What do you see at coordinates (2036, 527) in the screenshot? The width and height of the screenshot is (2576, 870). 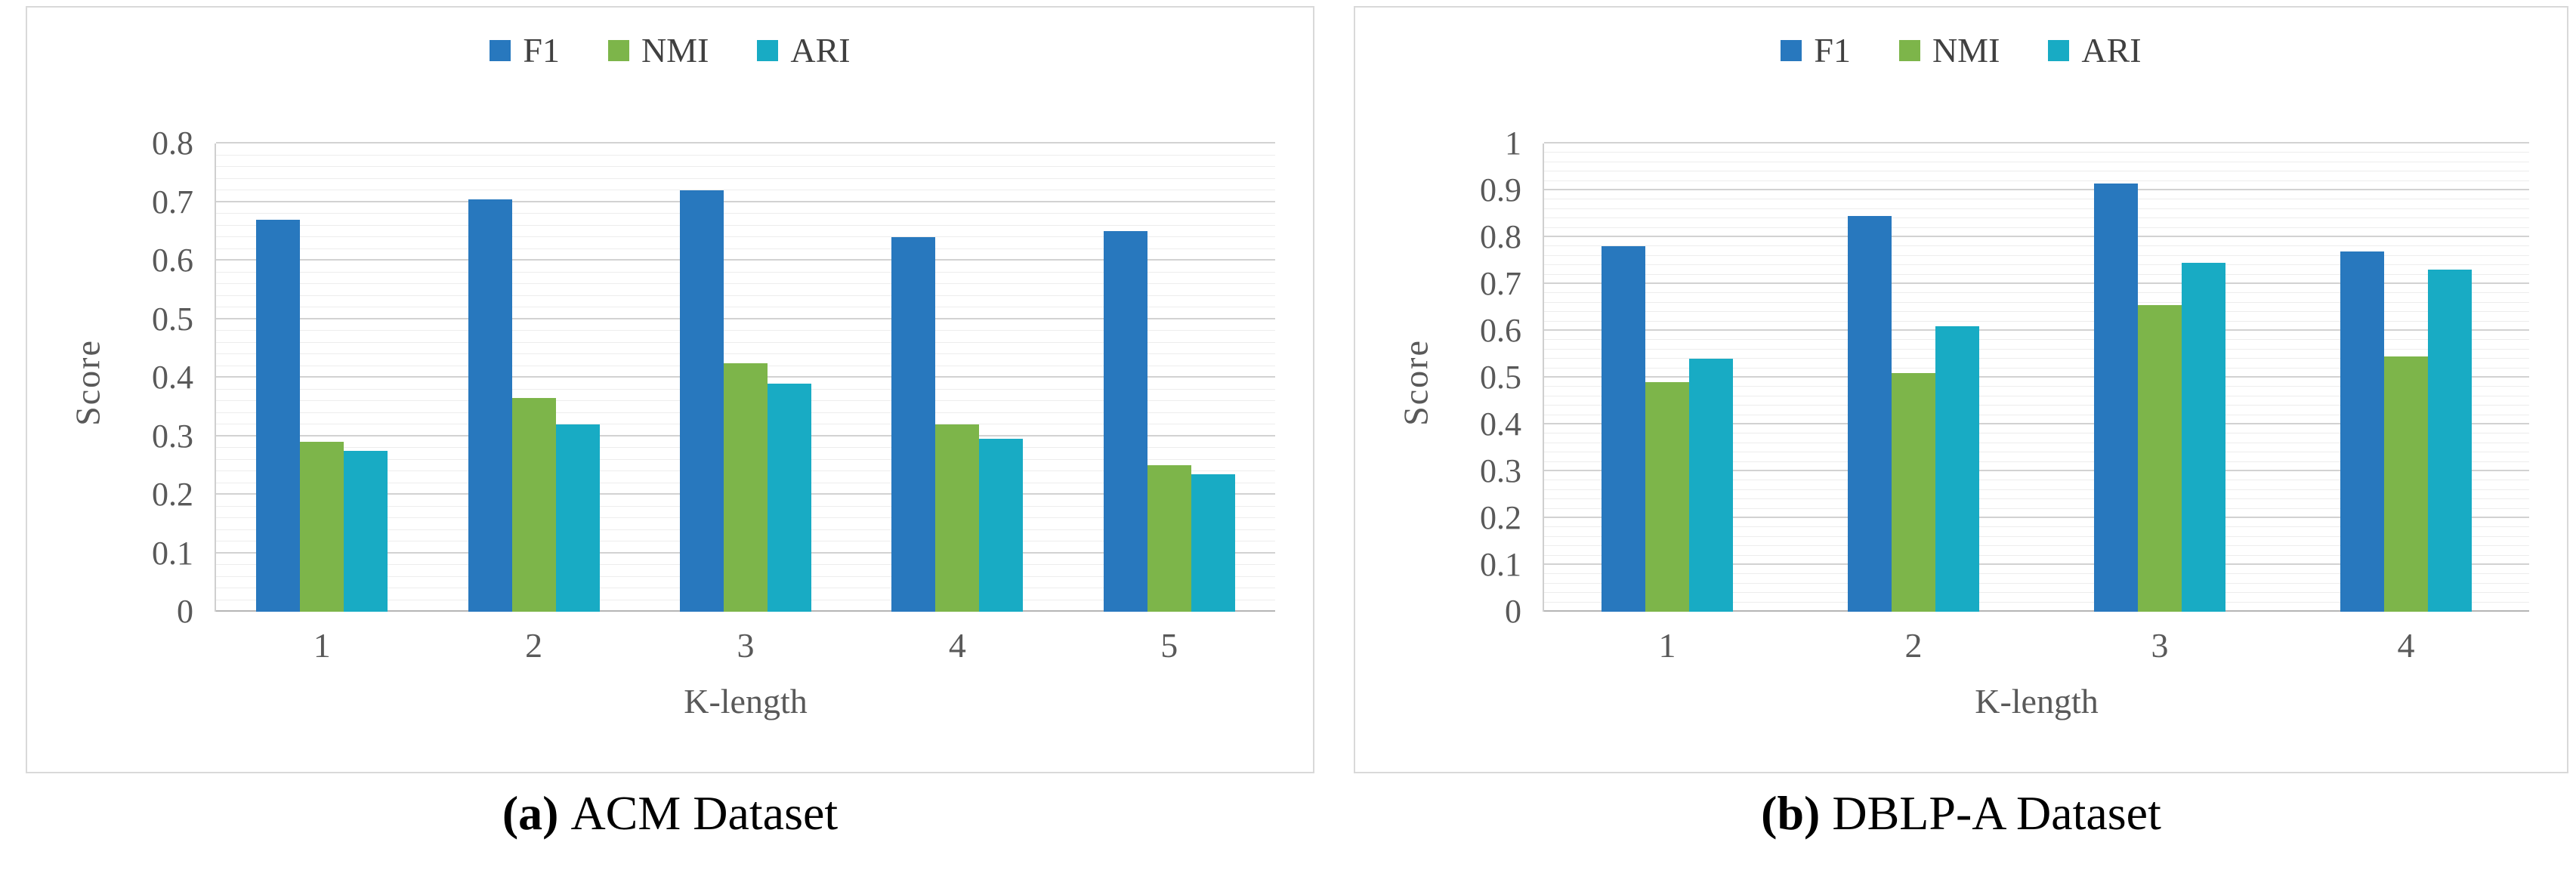 I see `gridline-minor-0.18` at bounding box center [2036, 527].